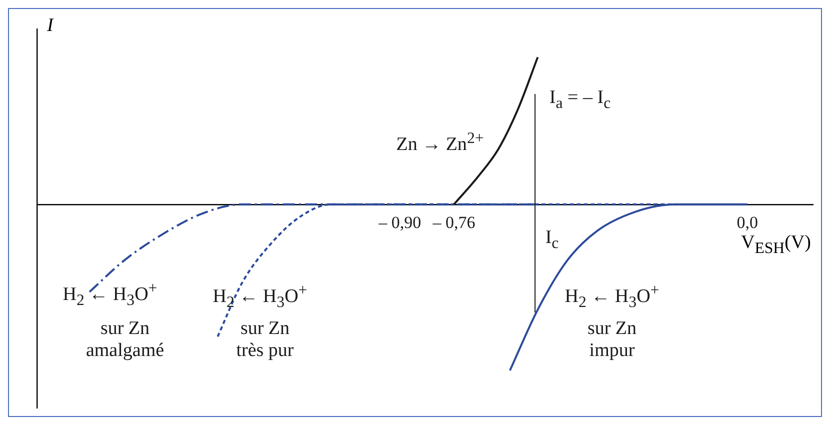 The width and height of the screenshot is (830, 425). I want to click on annotation: sur Zn très pur, so click(265, 340).